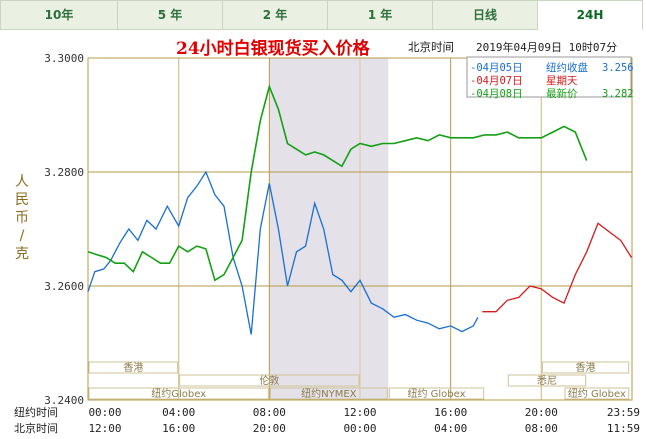  I want to click on ny-time-row-label: 纽约时间, so click(36, 412).